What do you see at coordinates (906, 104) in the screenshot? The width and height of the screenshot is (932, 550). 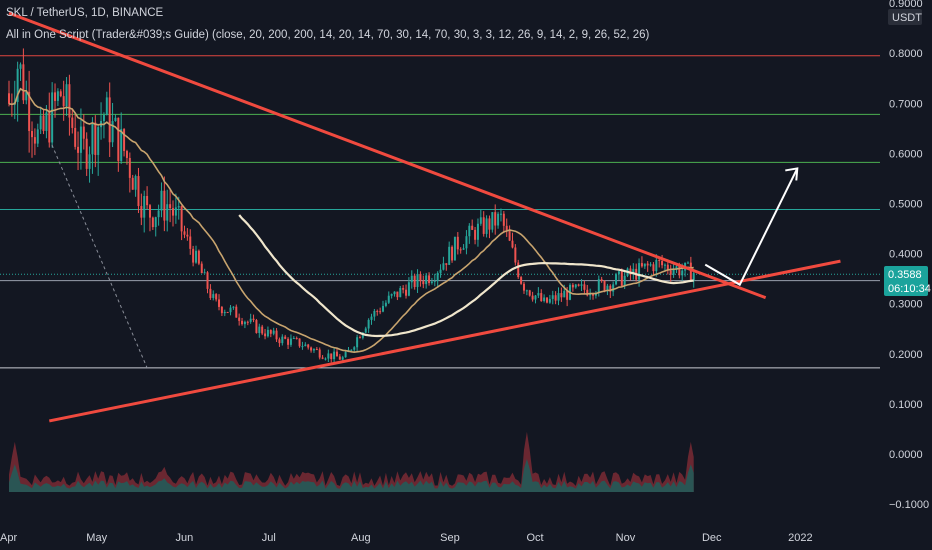 I see `price-tick: 0.7000` at bounding box center [906, 104].